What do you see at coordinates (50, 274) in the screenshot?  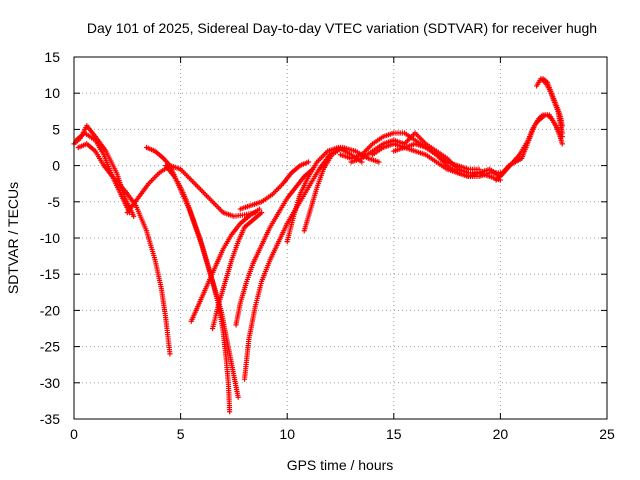 I see `y-tick-label: -15` at bounding box center [50, 274].